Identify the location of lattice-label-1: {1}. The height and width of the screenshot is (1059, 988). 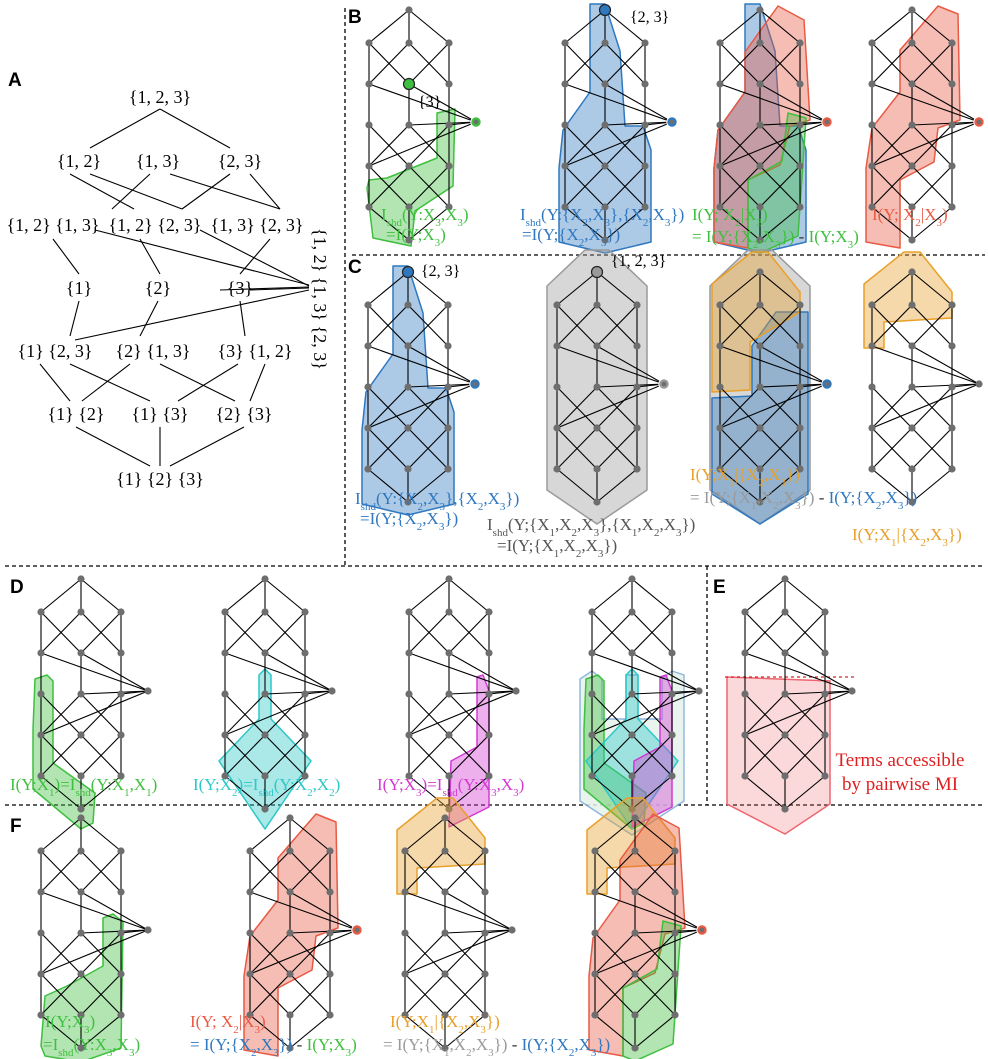
(79, 288).